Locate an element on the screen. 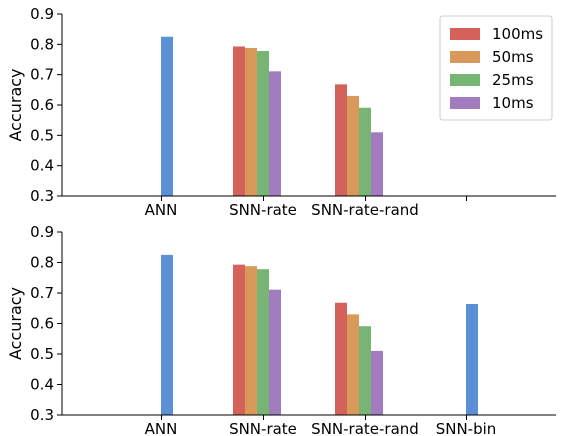  x-tick-label-snn-bin: SNN-bin is located at coordinates (466, 428).